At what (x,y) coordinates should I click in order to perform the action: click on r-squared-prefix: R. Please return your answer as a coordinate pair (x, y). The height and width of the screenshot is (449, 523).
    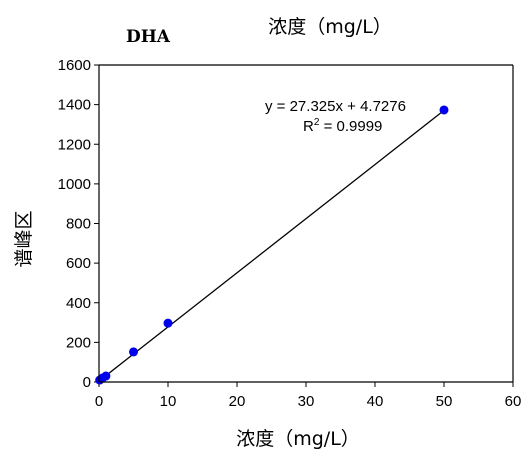
    Looking at the image, I should click on (308, 126).